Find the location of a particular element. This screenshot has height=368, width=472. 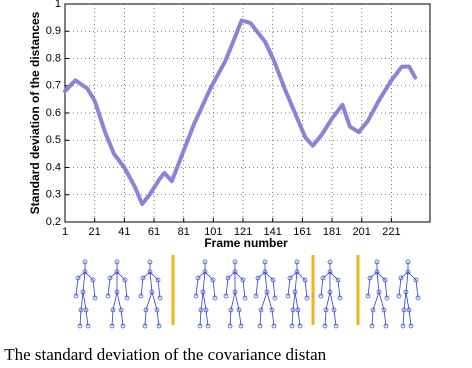

y-tick-label: 0.3 is located at coordinates (53, 195).